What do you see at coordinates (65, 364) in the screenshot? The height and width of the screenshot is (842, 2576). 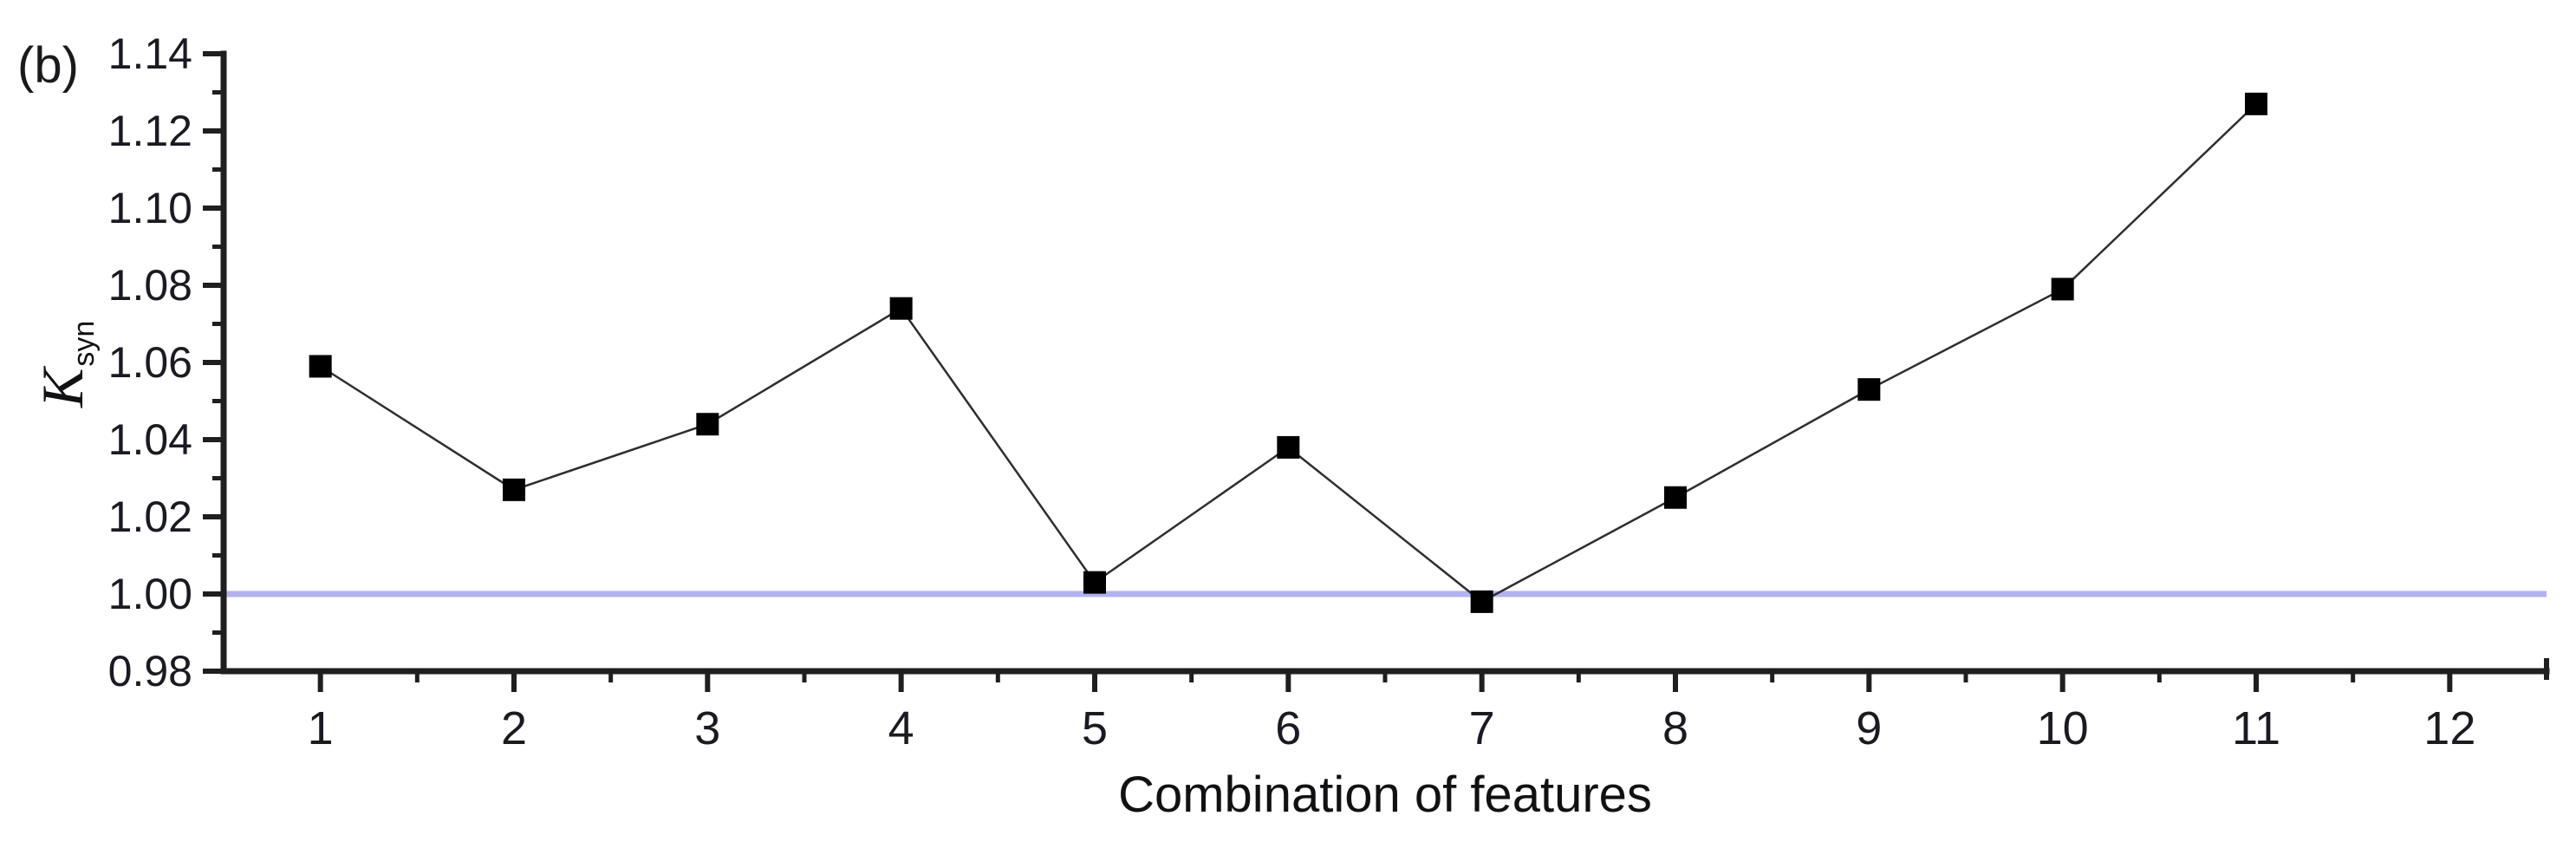 I see `y-axis-title: Ksyn` at bounding box center [65, 364].